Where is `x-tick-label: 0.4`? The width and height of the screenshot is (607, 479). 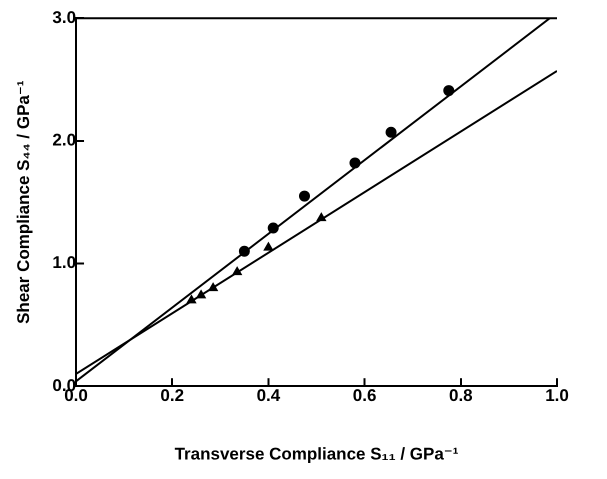 x-tick-label: 0.4 is located at coordinates (268, 396).